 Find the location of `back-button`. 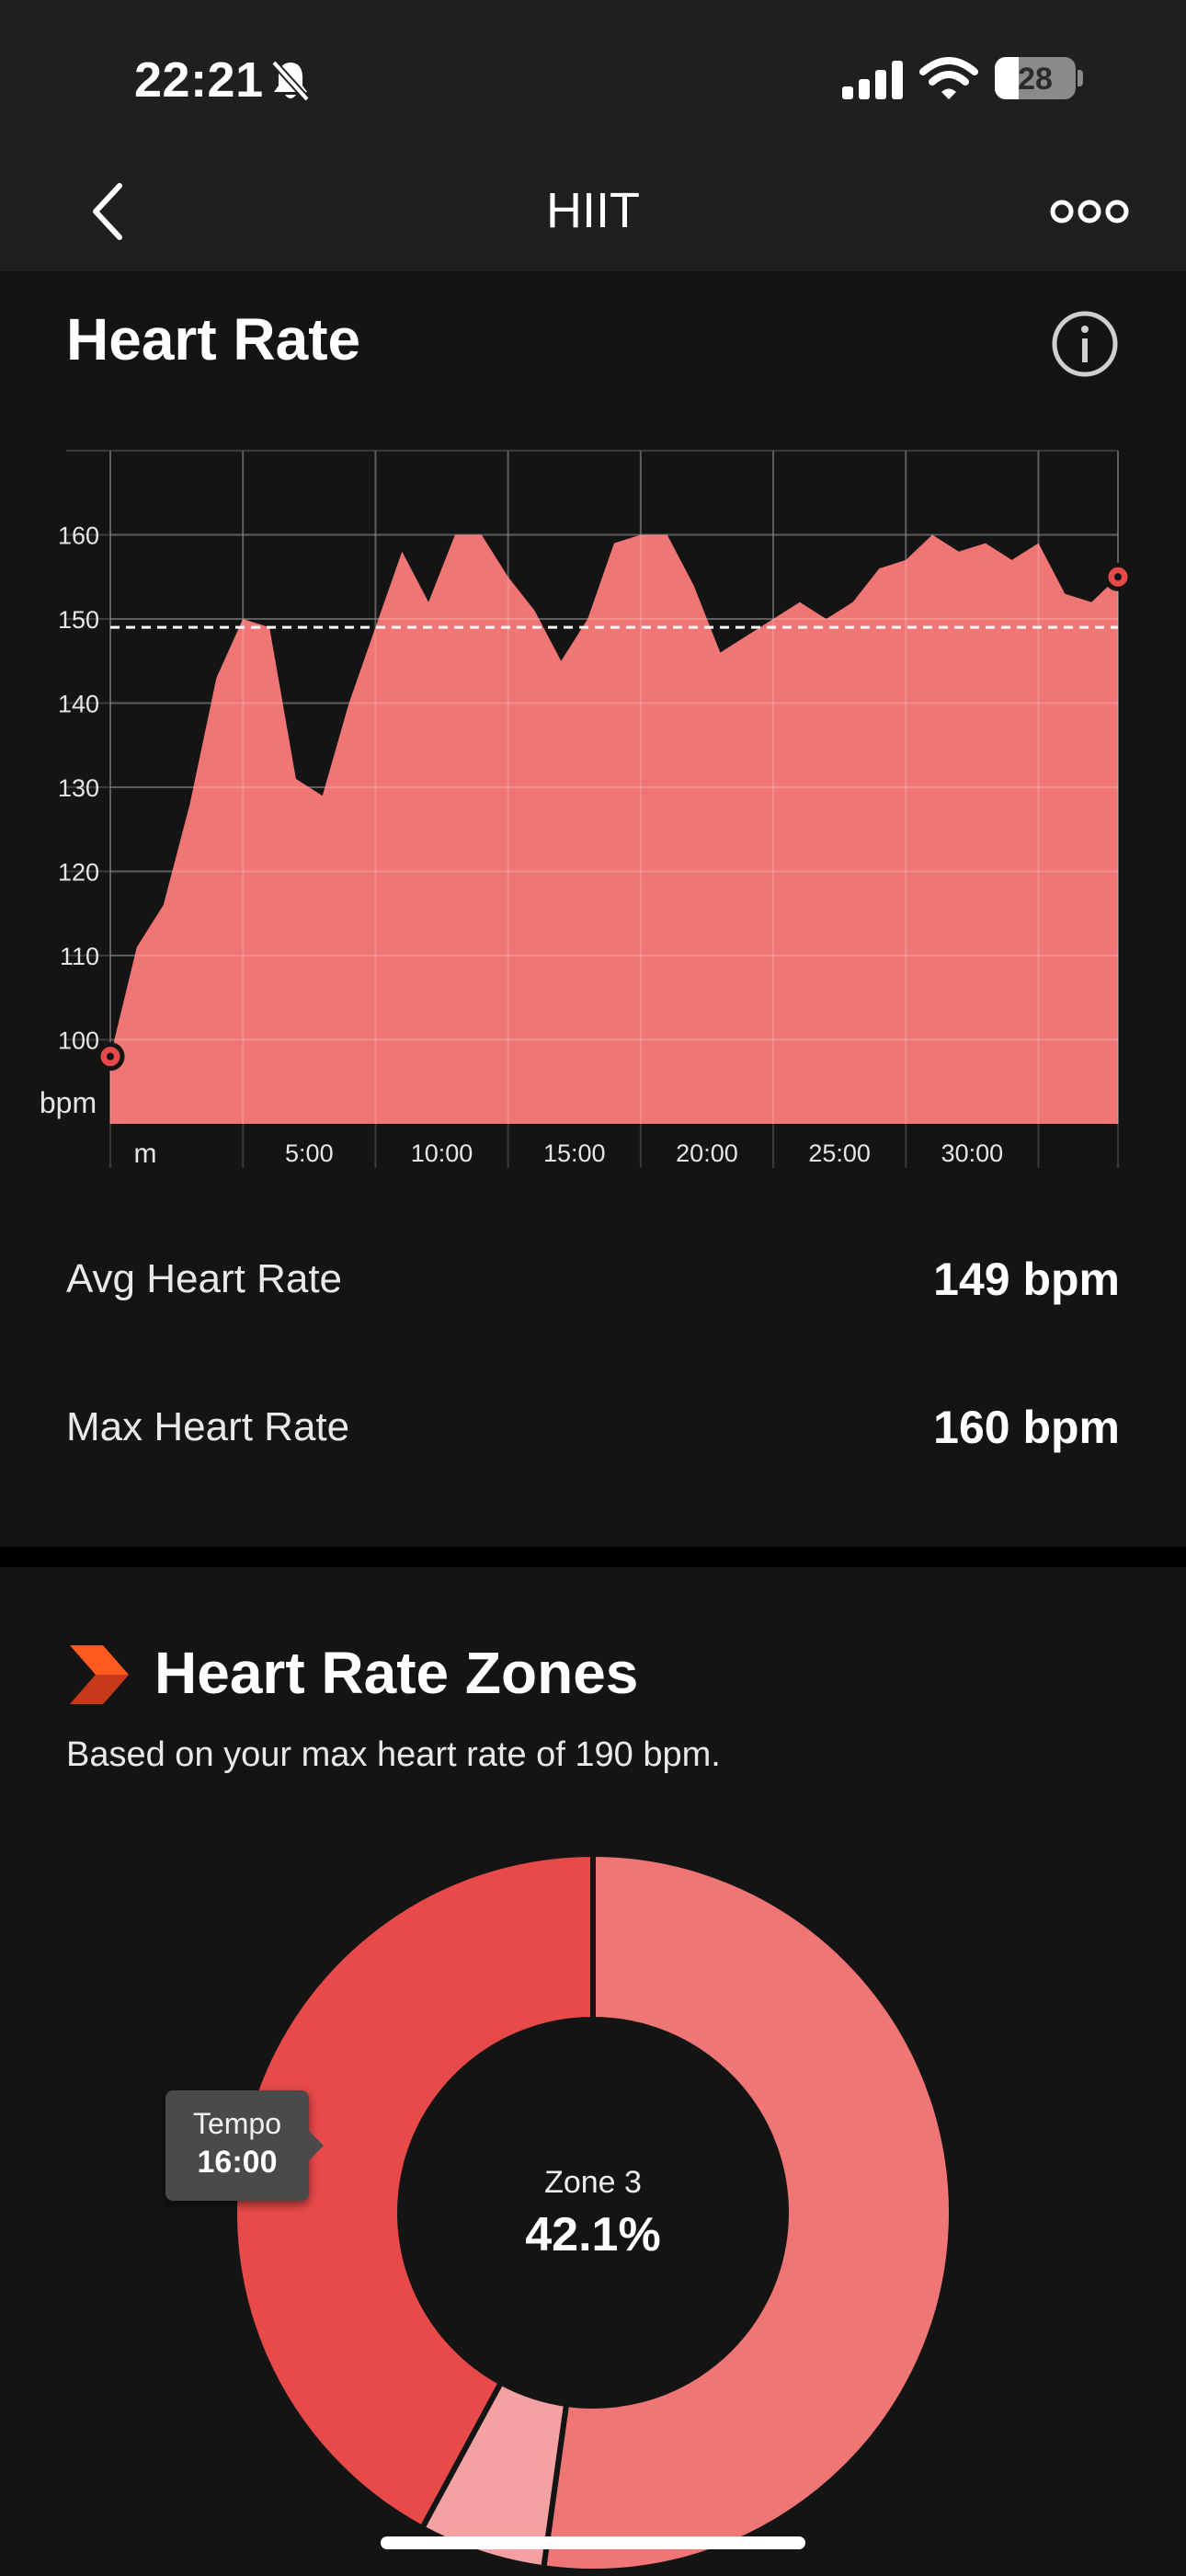

back-button is located at coordinates (110, 211).